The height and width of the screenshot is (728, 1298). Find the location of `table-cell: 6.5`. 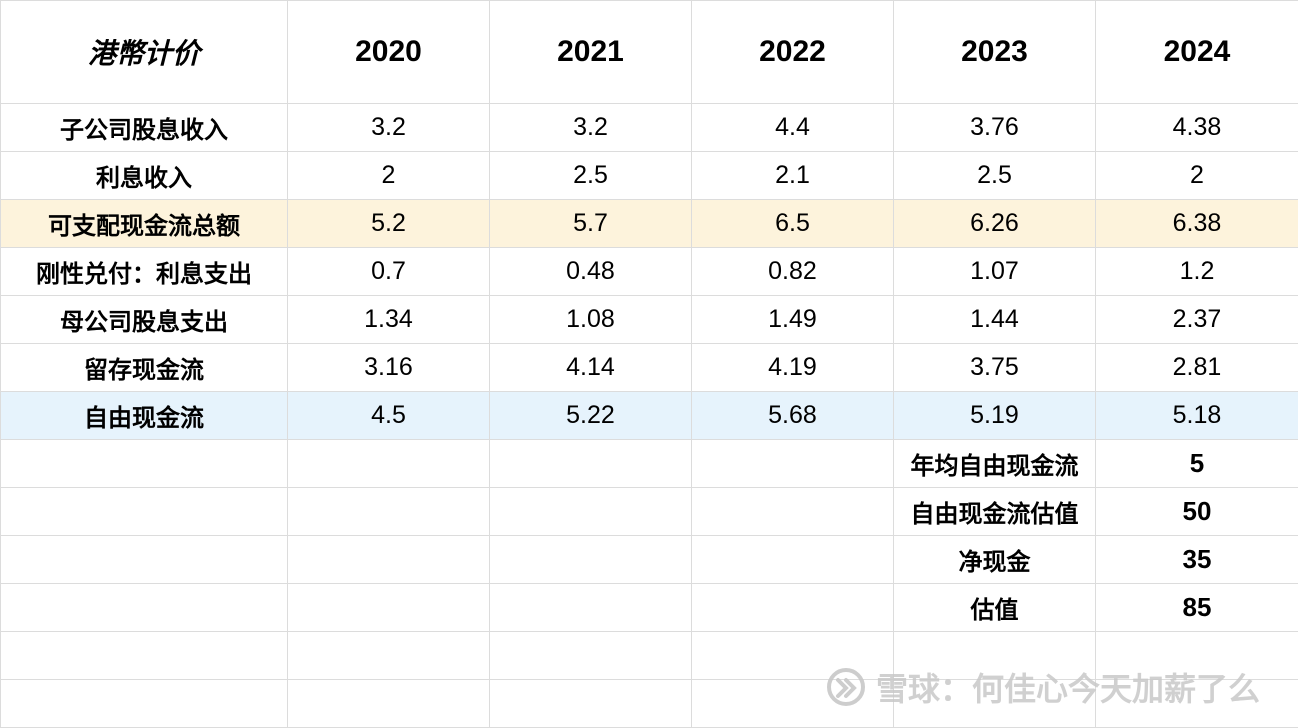

table-cell: 6.5 is located at coordinates (792, 223).